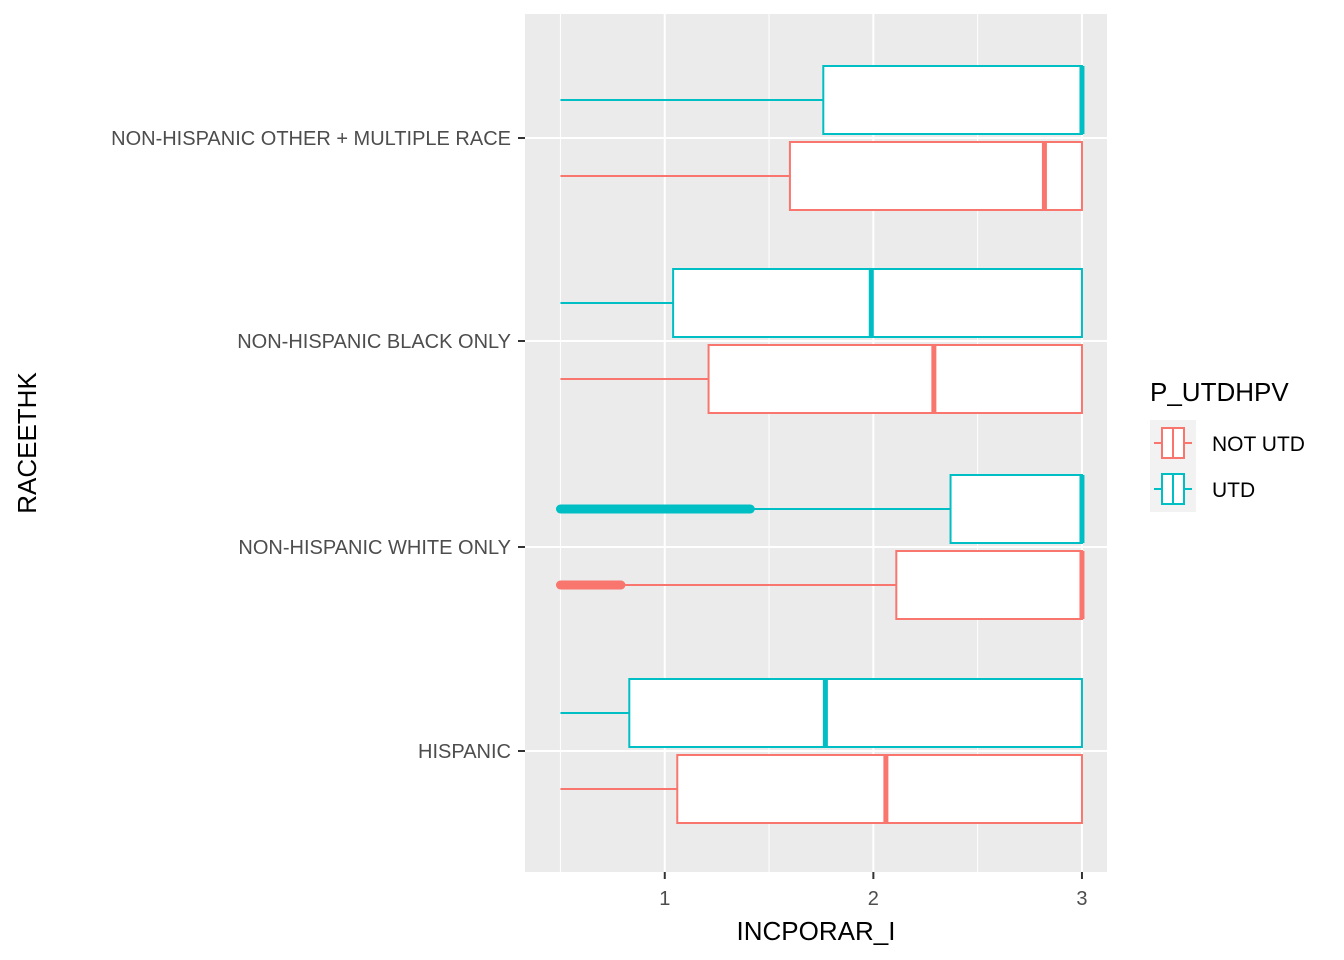 This screenshot has width=1344, height=960. I want to click on y-tick-label: HISPANIC, so click(464, 752).